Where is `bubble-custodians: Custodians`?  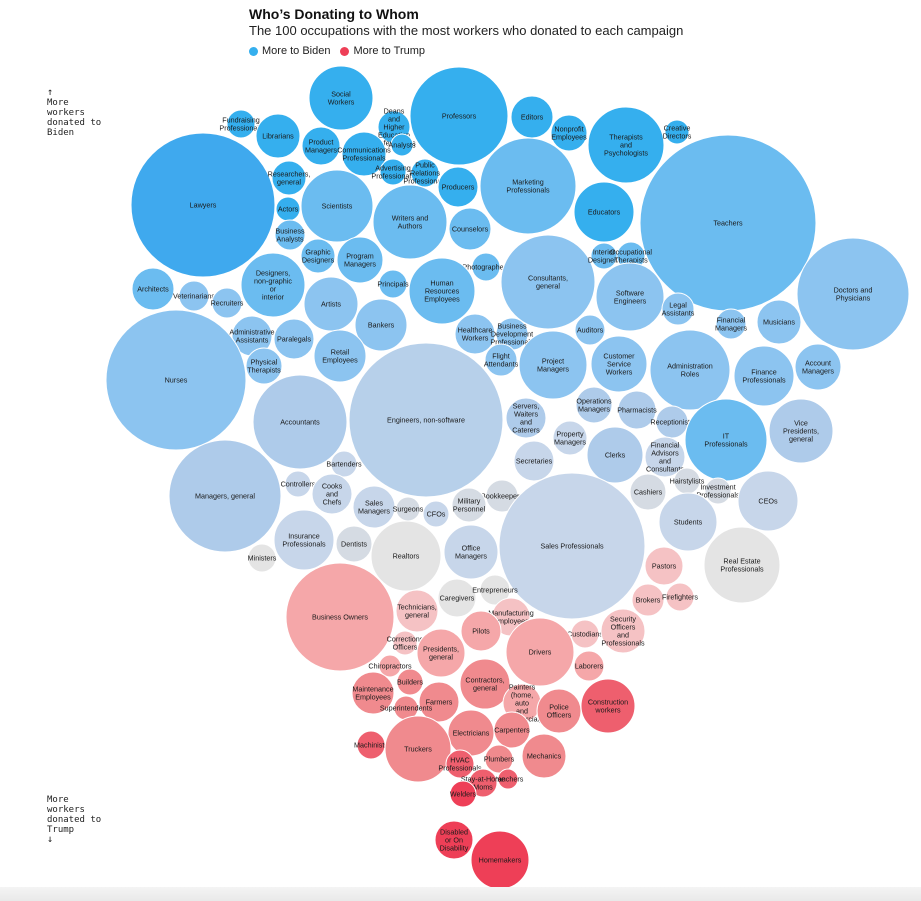 bubble-custodians: Custodians is located at coordinates (585, 634).